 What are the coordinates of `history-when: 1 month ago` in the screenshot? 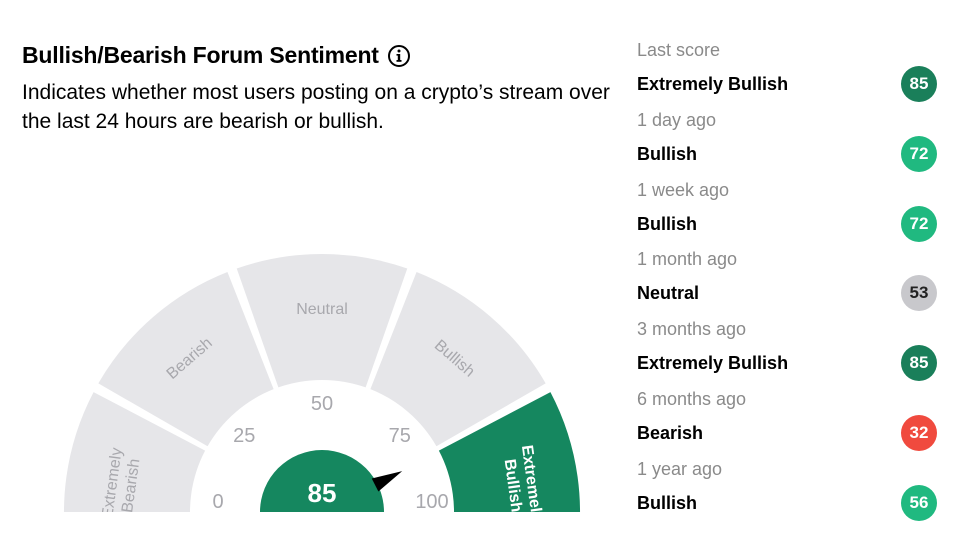 It's located at (687, 259).